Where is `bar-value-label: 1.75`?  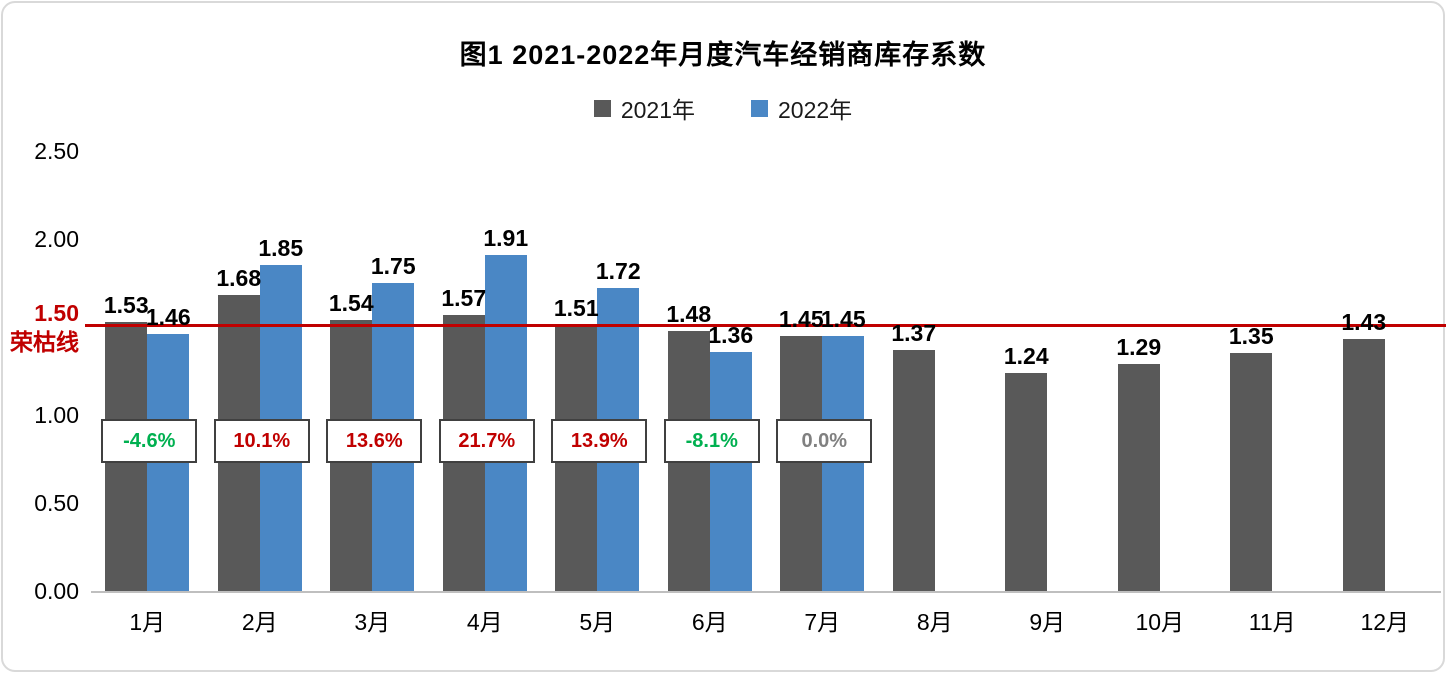
bar-value-label: 1.75 is located at coordinates (393, 266).